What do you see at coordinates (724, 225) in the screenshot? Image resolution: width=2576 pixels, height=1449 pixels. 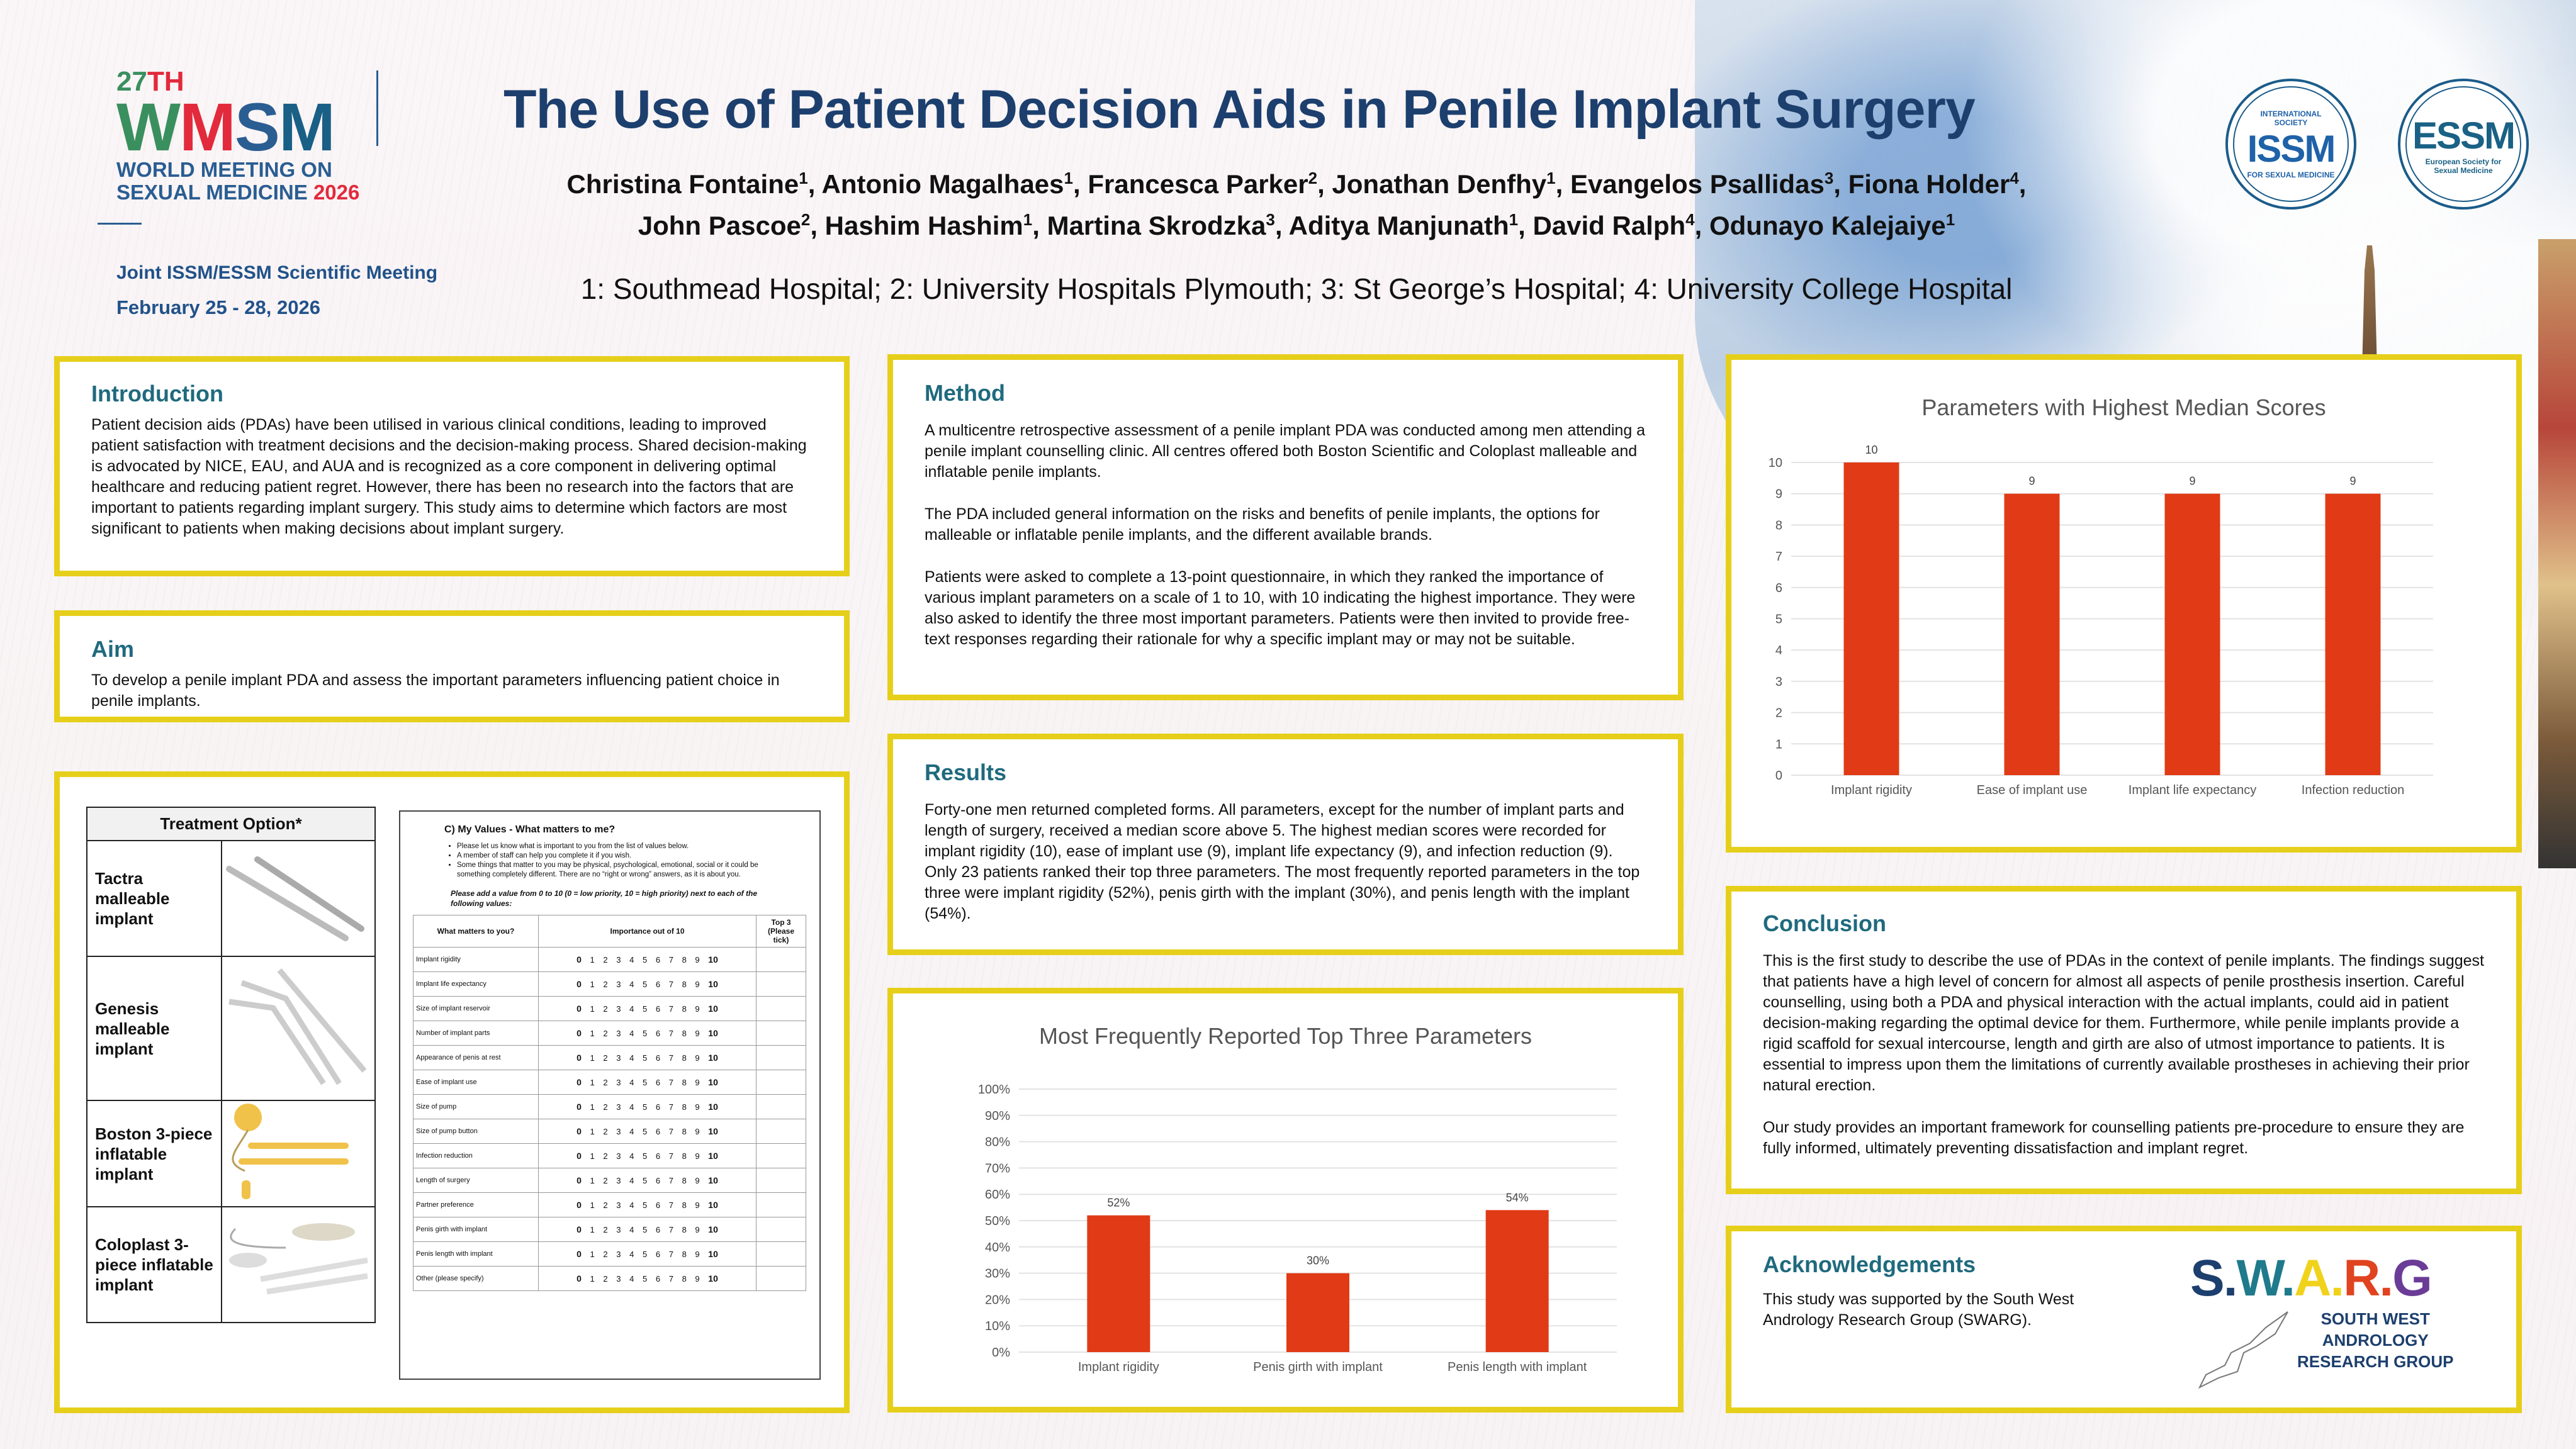 I see `author: John Pascoe2` at bounding box center [724, 225].